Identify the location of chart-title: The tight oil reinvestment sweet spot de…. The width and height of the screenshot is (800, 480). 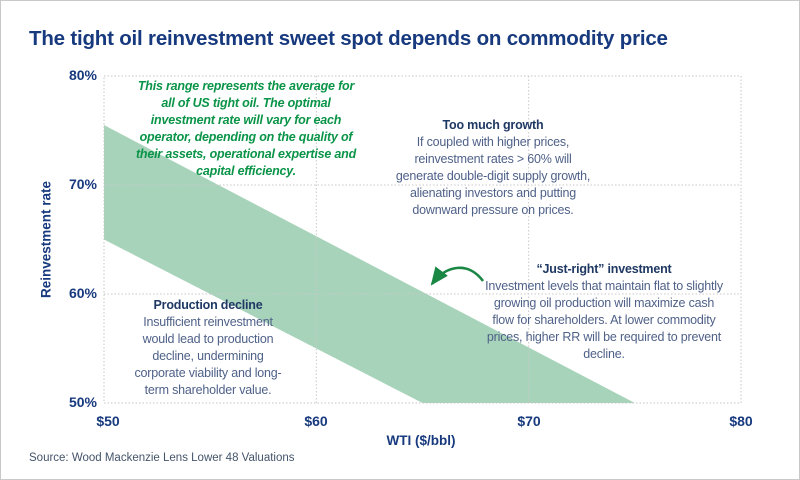
(348, 38).